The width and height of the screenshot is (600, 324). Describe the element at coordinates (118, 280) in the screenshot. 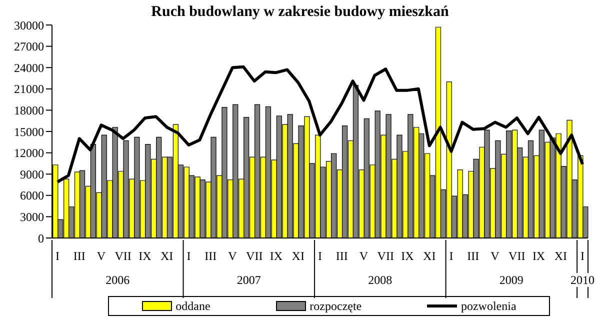

I see `text: 2006` at that location.